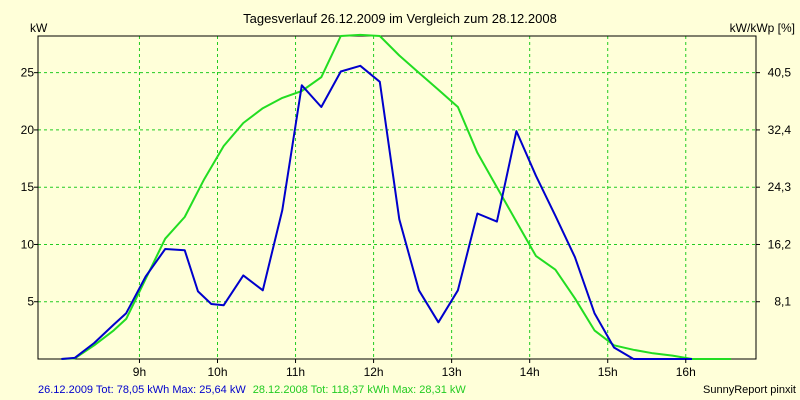 The width and height of the screenshot is (800, 400). What do you see at coordinates (374, 372) in the screenshot?
I see `x-tick-label-3: 12h` at bounding box center [374, 372].